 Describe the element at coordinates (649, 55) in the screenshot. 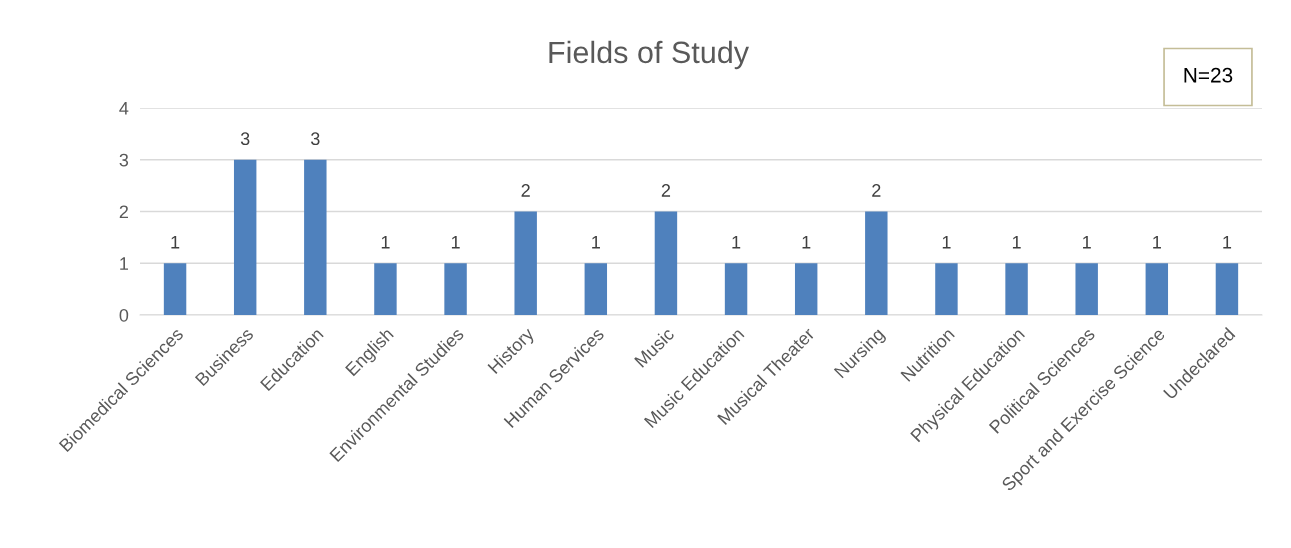

I see `chart-title: Fields of Study` at that location.